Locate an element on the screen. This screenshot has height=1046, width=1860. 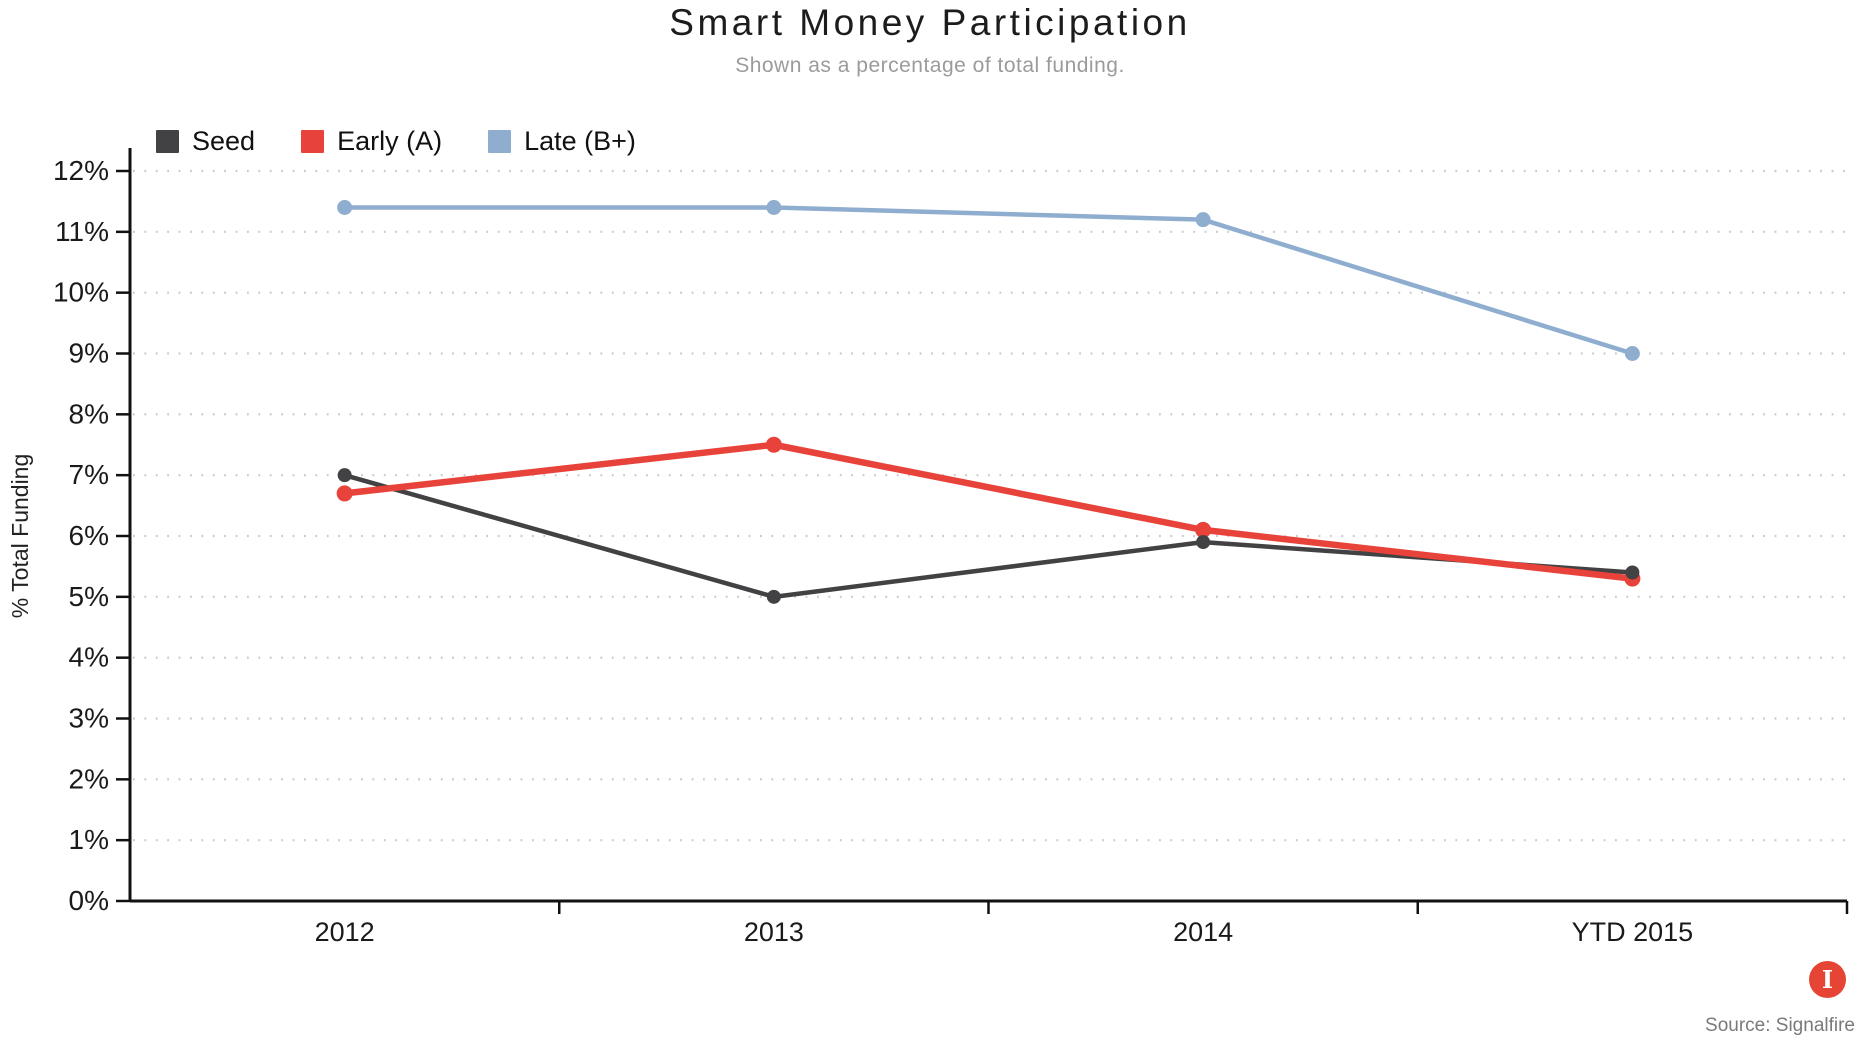
y-tick-label: 9% is located at coordinates (89, 353).